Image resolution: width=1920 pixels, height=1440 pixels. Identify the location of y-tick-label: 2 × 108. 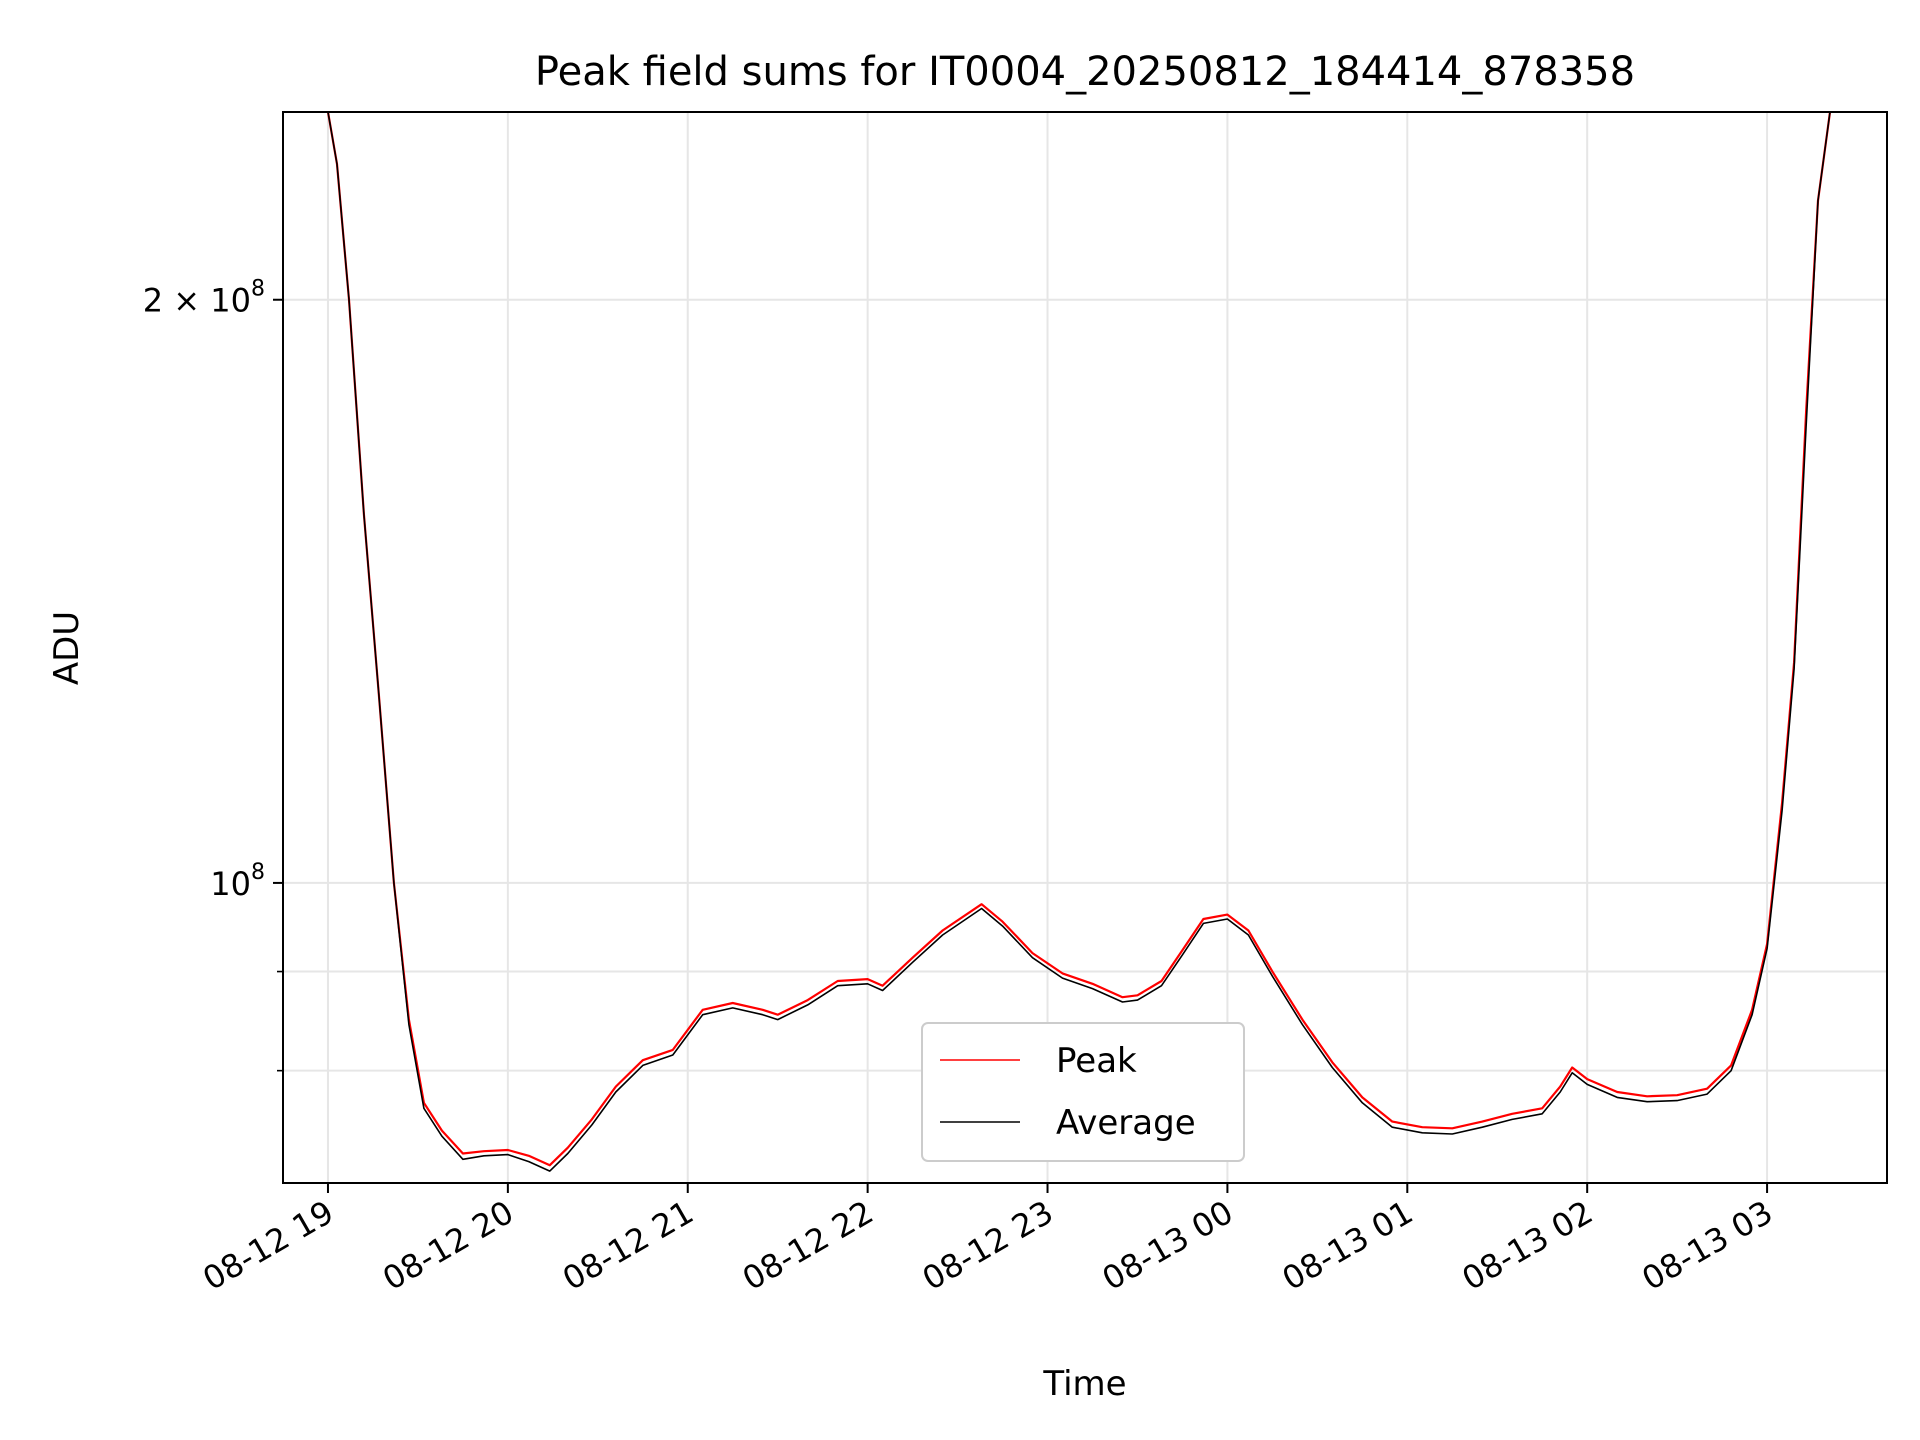
(204, 298).